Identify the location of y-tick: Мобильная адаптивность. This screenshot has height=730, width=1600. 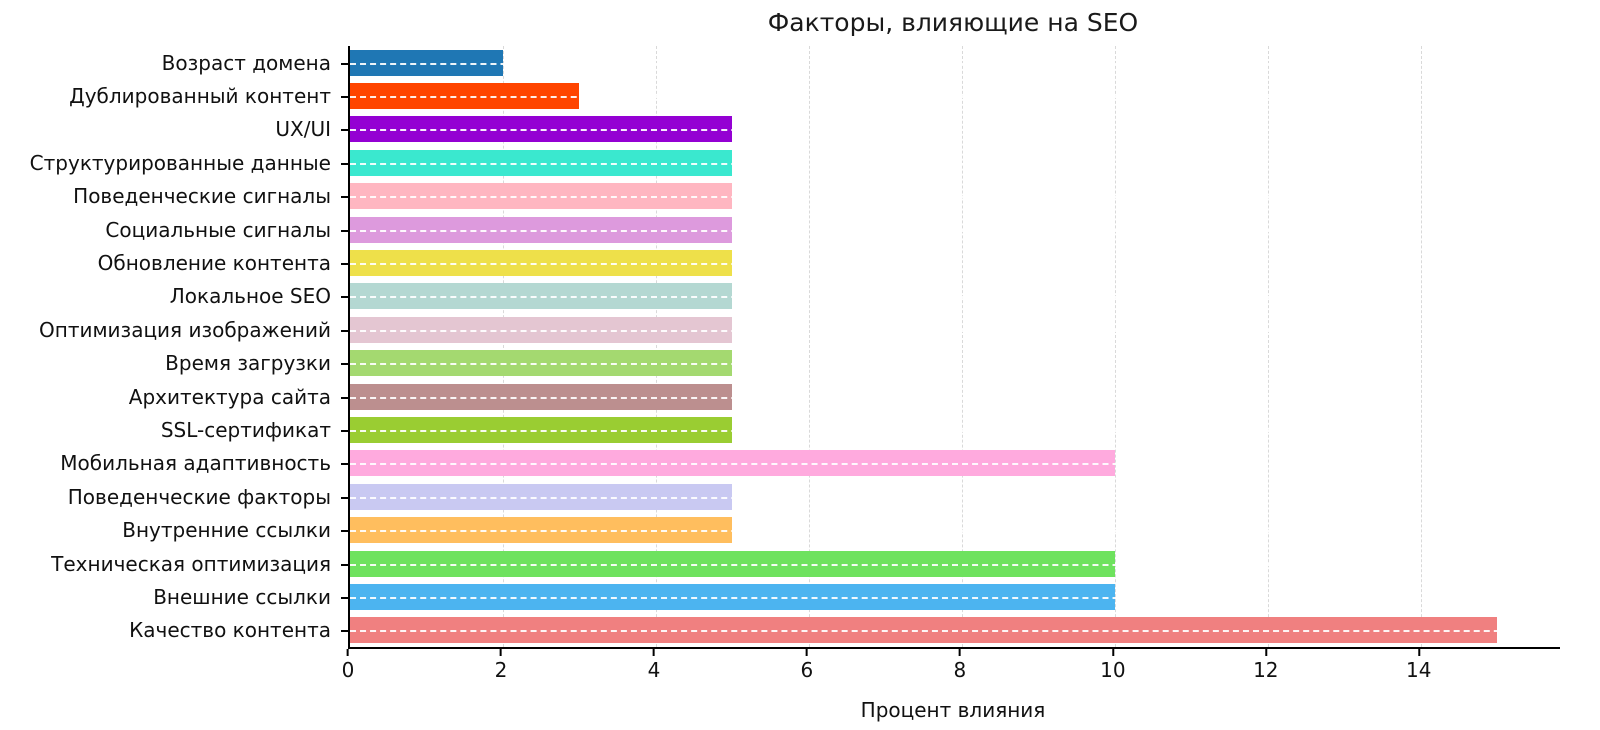
(174, 463).